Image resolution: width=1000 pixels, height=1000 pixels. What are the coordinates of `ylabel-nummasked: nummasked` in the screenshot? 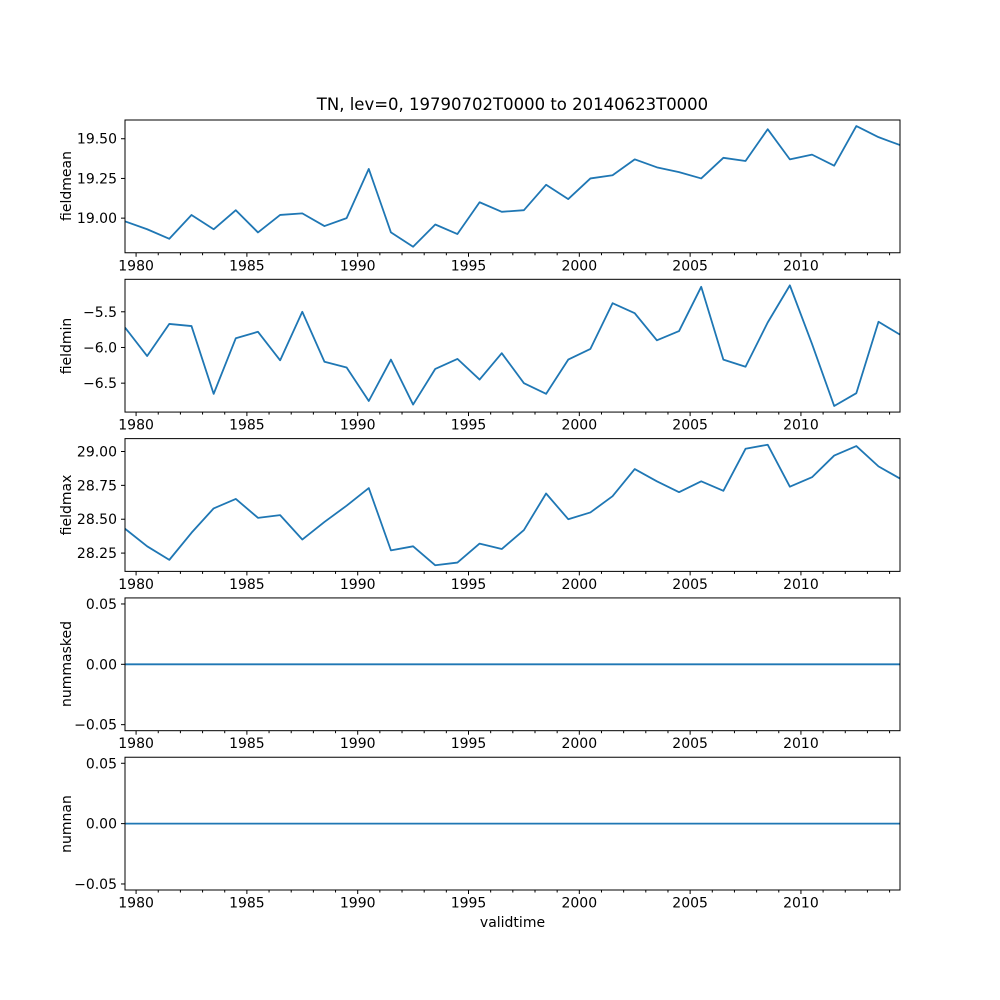 It's located at (67, 664).